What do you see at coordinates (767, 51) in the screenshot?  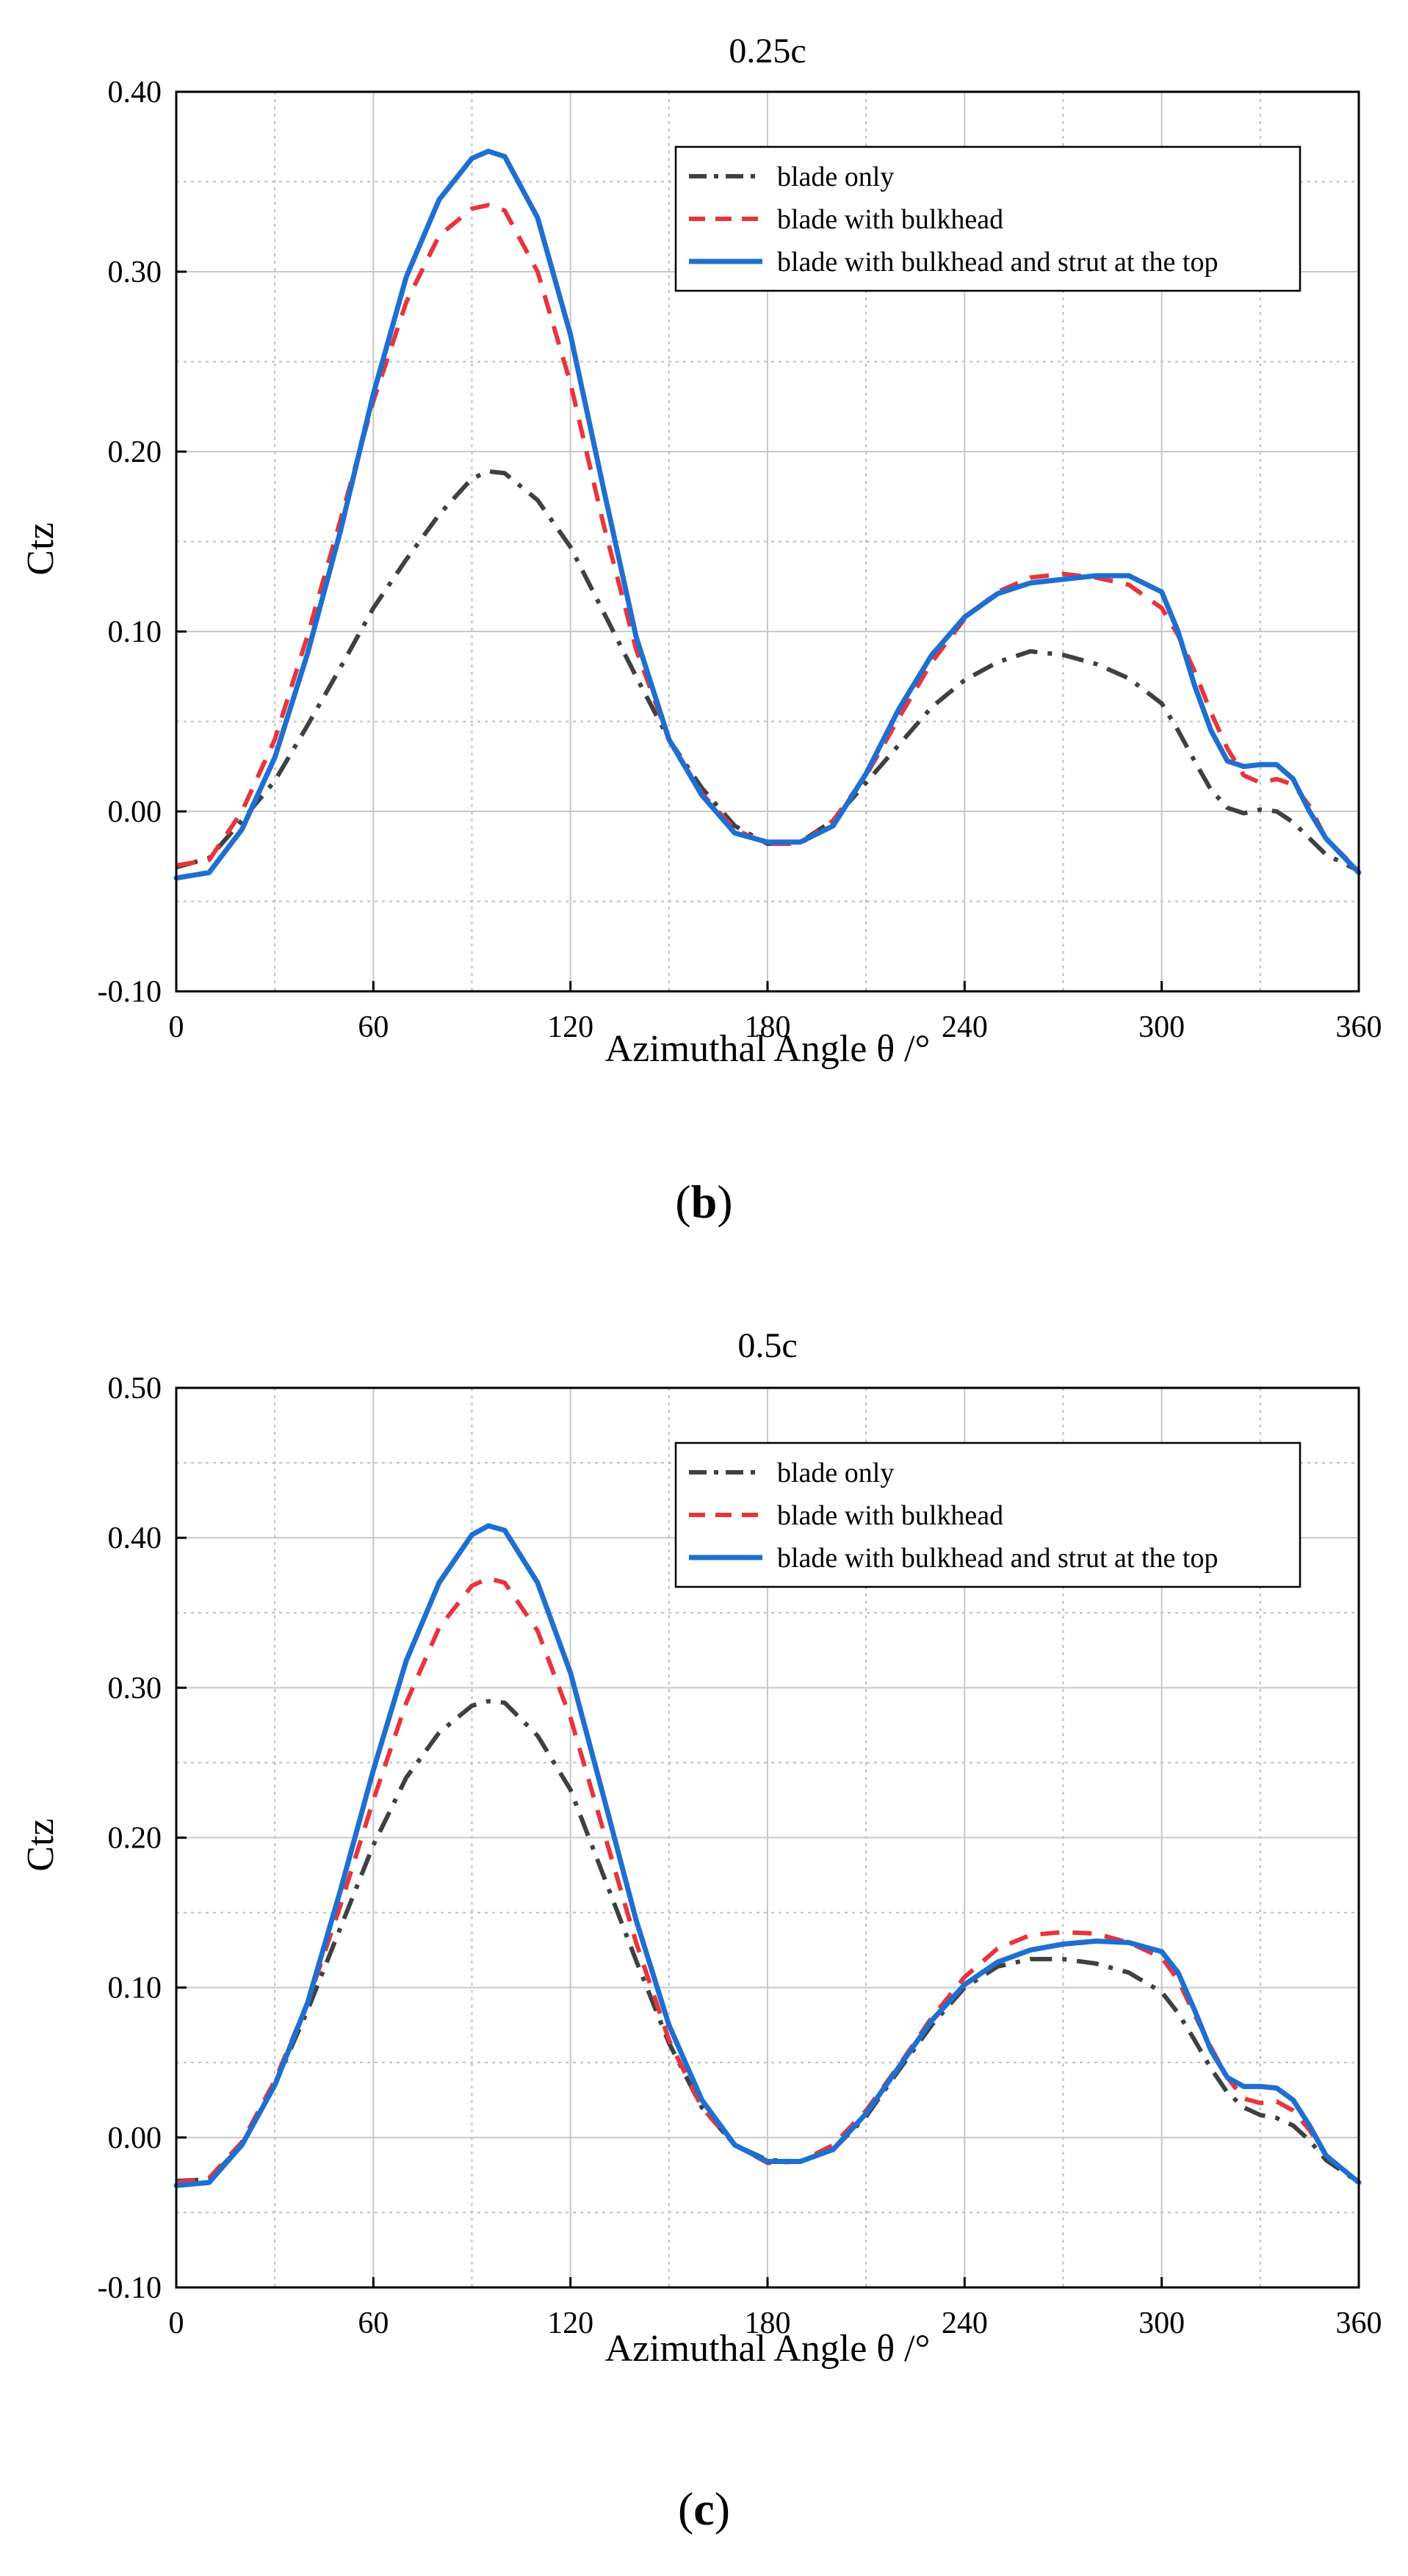 I see `chart-title: 0.25c` at bounding box center [767, 51].